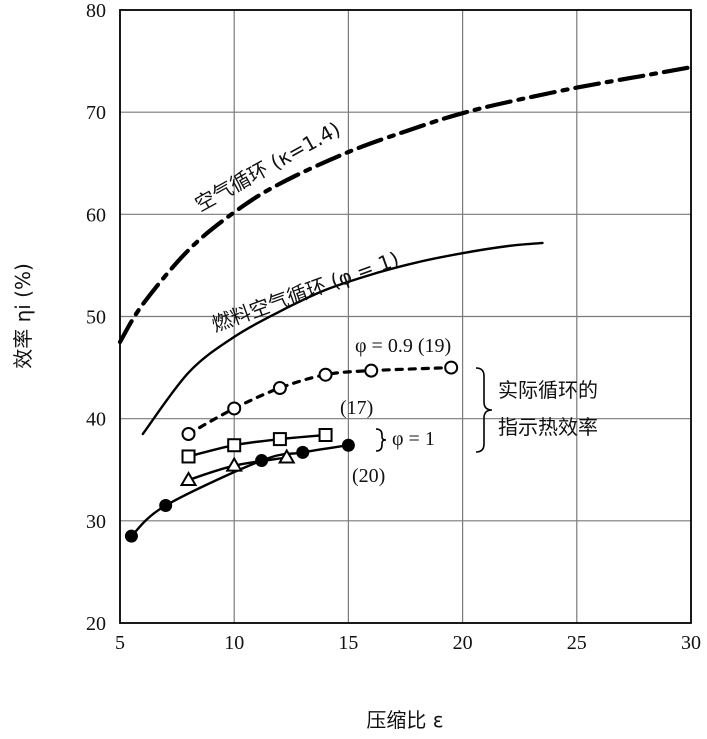 The width and height of the screenshot is (707, 739). What do you see at coordinates (577, 643) in the screenshot?
I see `x-tick-label: 25` at bounding box center [577, 643].